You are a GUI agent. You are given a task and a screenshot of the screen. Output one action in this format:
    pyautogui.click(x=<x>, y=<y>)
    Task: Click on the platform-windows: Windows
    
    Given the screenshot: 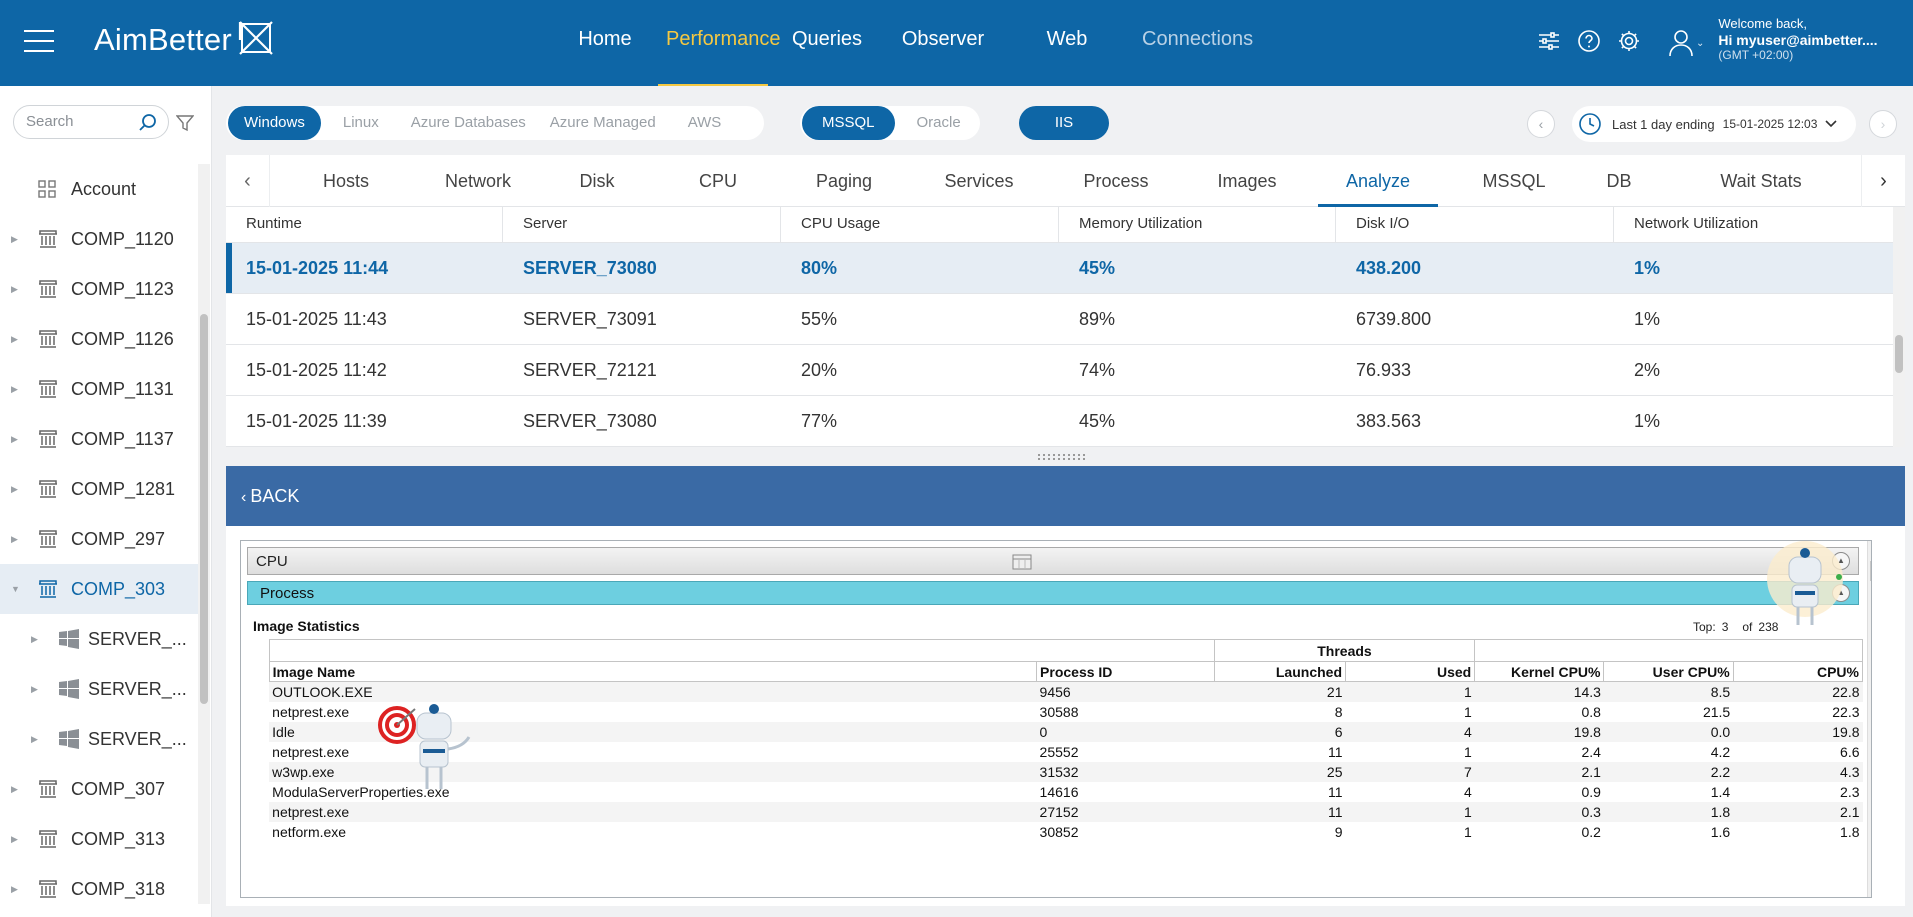 What is the action you would take?
    pyautogui.click(x=274, y=123)
    